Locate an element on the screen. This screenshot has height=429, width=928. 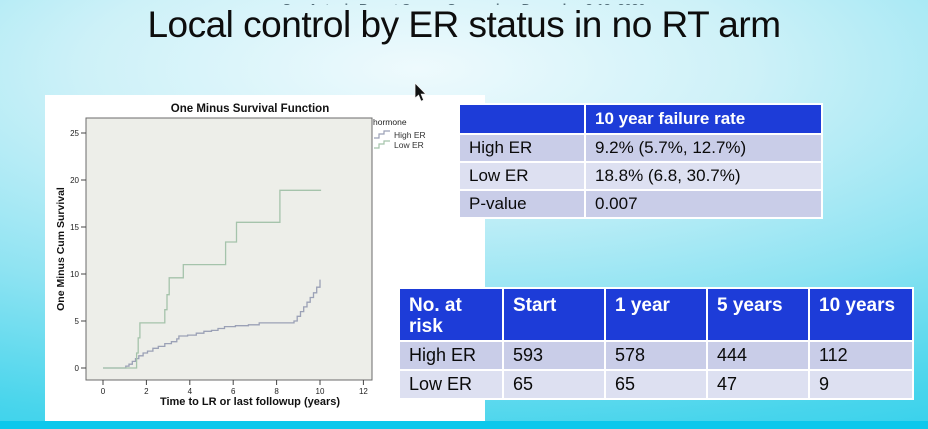
risk-row-high-er-10yr: 112 is located at coordinates (861, 355).